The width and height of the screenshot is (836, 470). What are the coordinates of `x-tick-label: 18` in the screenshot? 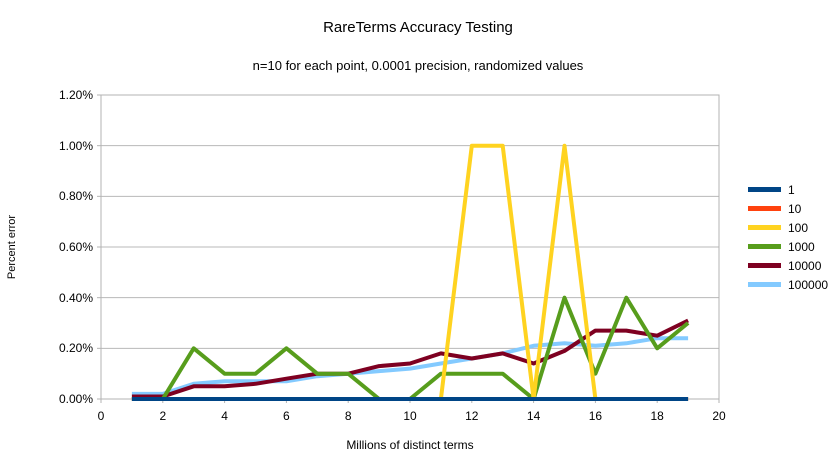 It's located at (657, 416).